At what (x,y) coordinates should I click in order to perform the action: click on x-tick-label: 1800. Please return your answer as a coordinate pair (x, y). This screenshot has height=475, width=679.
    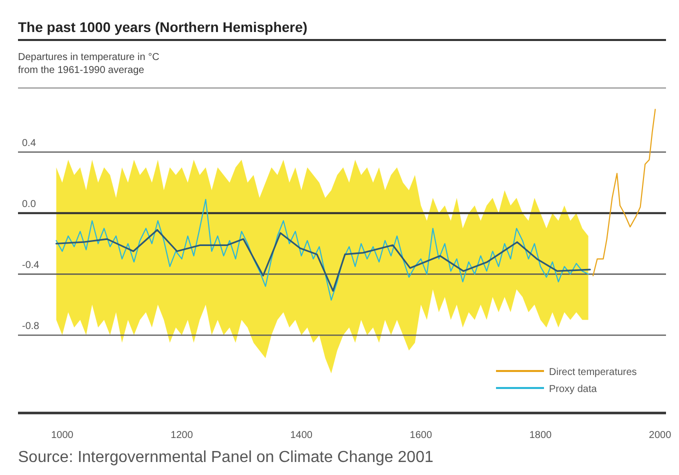
    Looking at the image, I should click on (540, 435).